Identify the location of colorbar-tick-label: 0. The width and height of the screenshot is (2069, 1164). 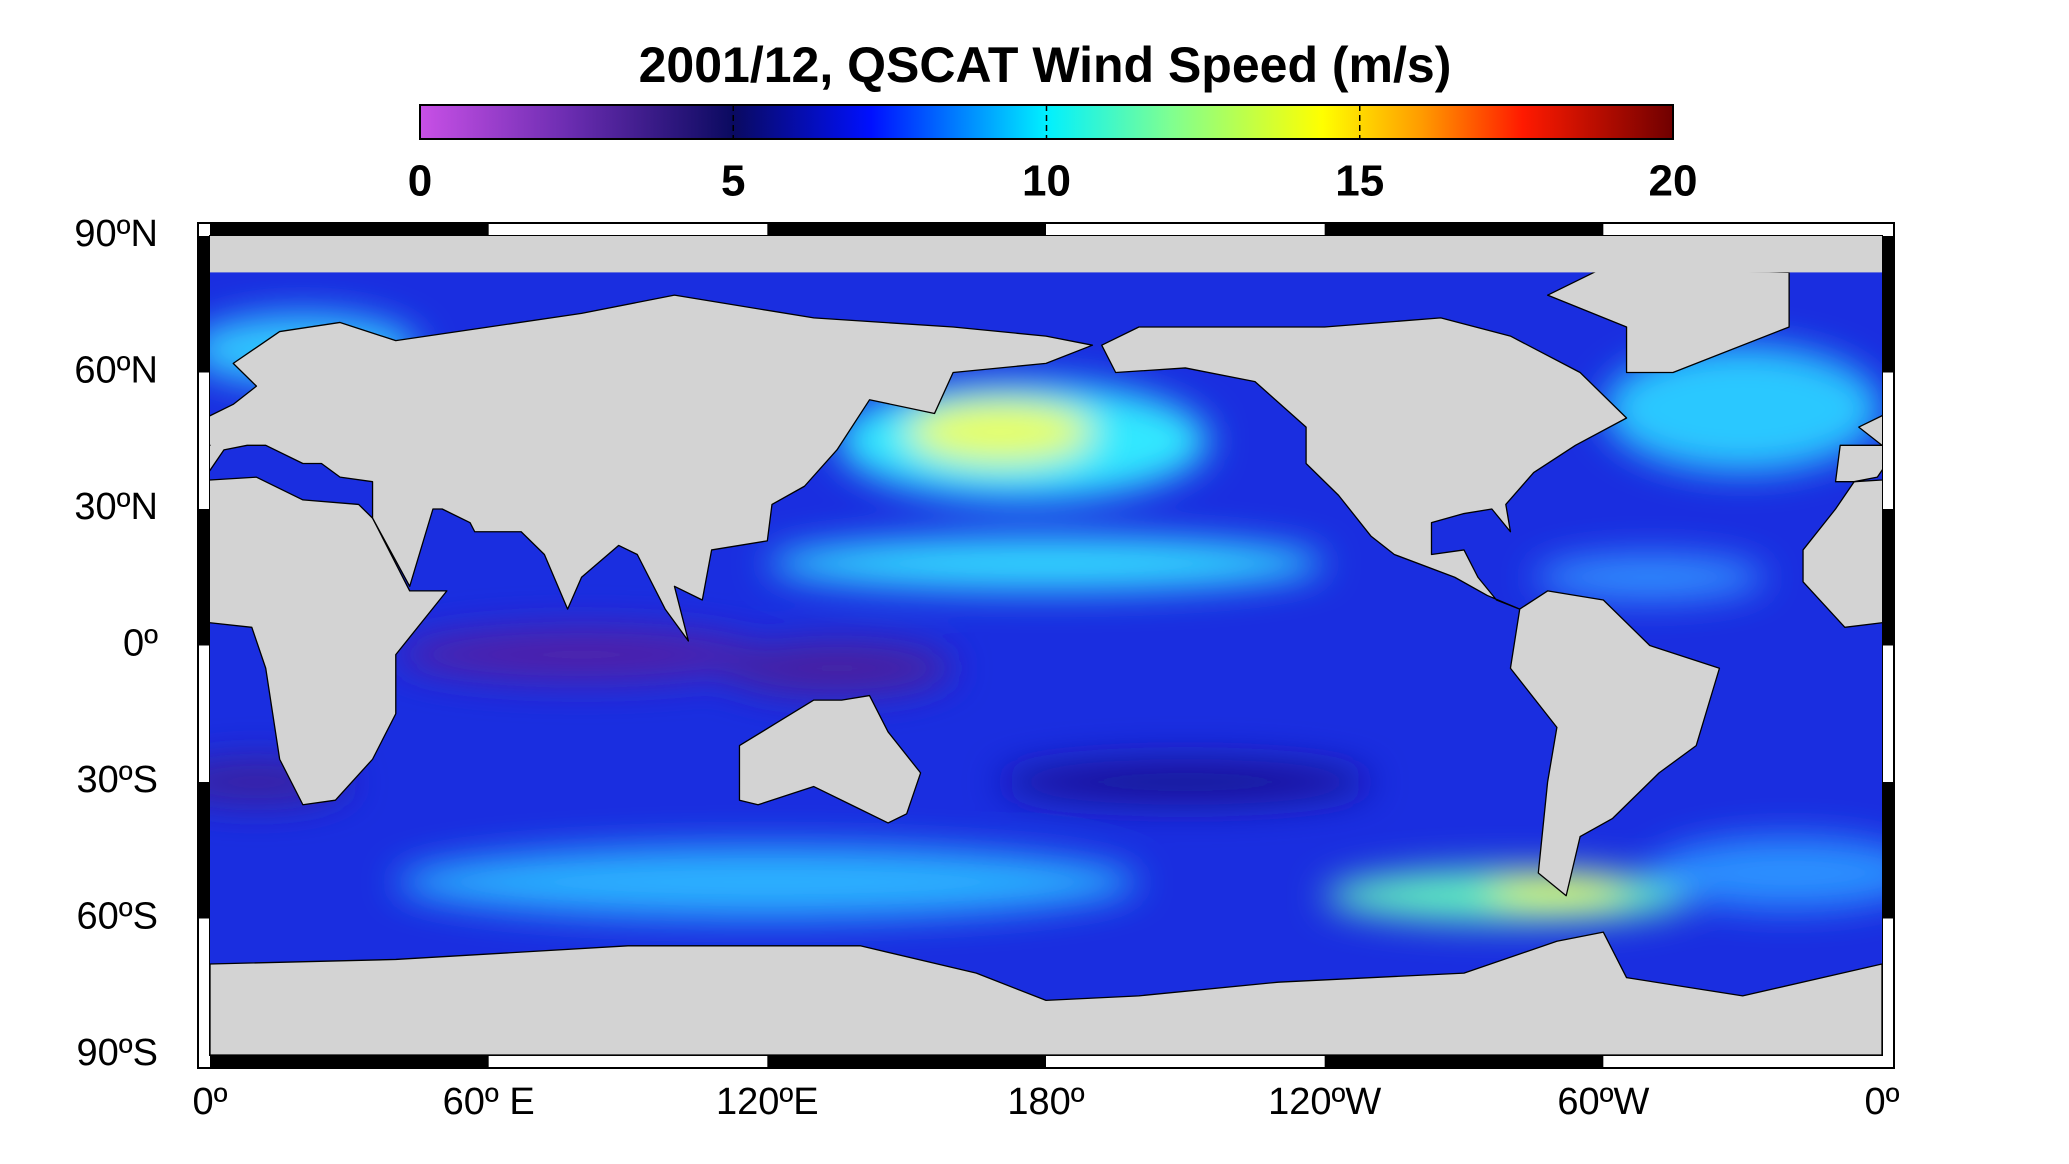
(420, 181).